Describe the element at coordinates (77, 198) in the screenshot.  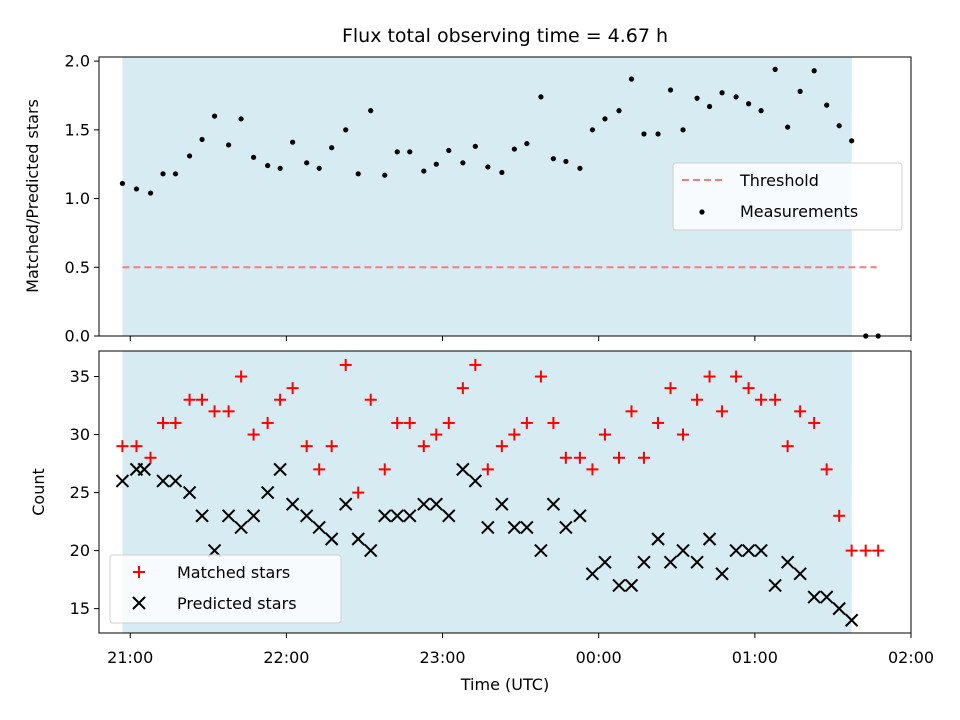
I see `top-y-tick-label: 1.0` at that location.